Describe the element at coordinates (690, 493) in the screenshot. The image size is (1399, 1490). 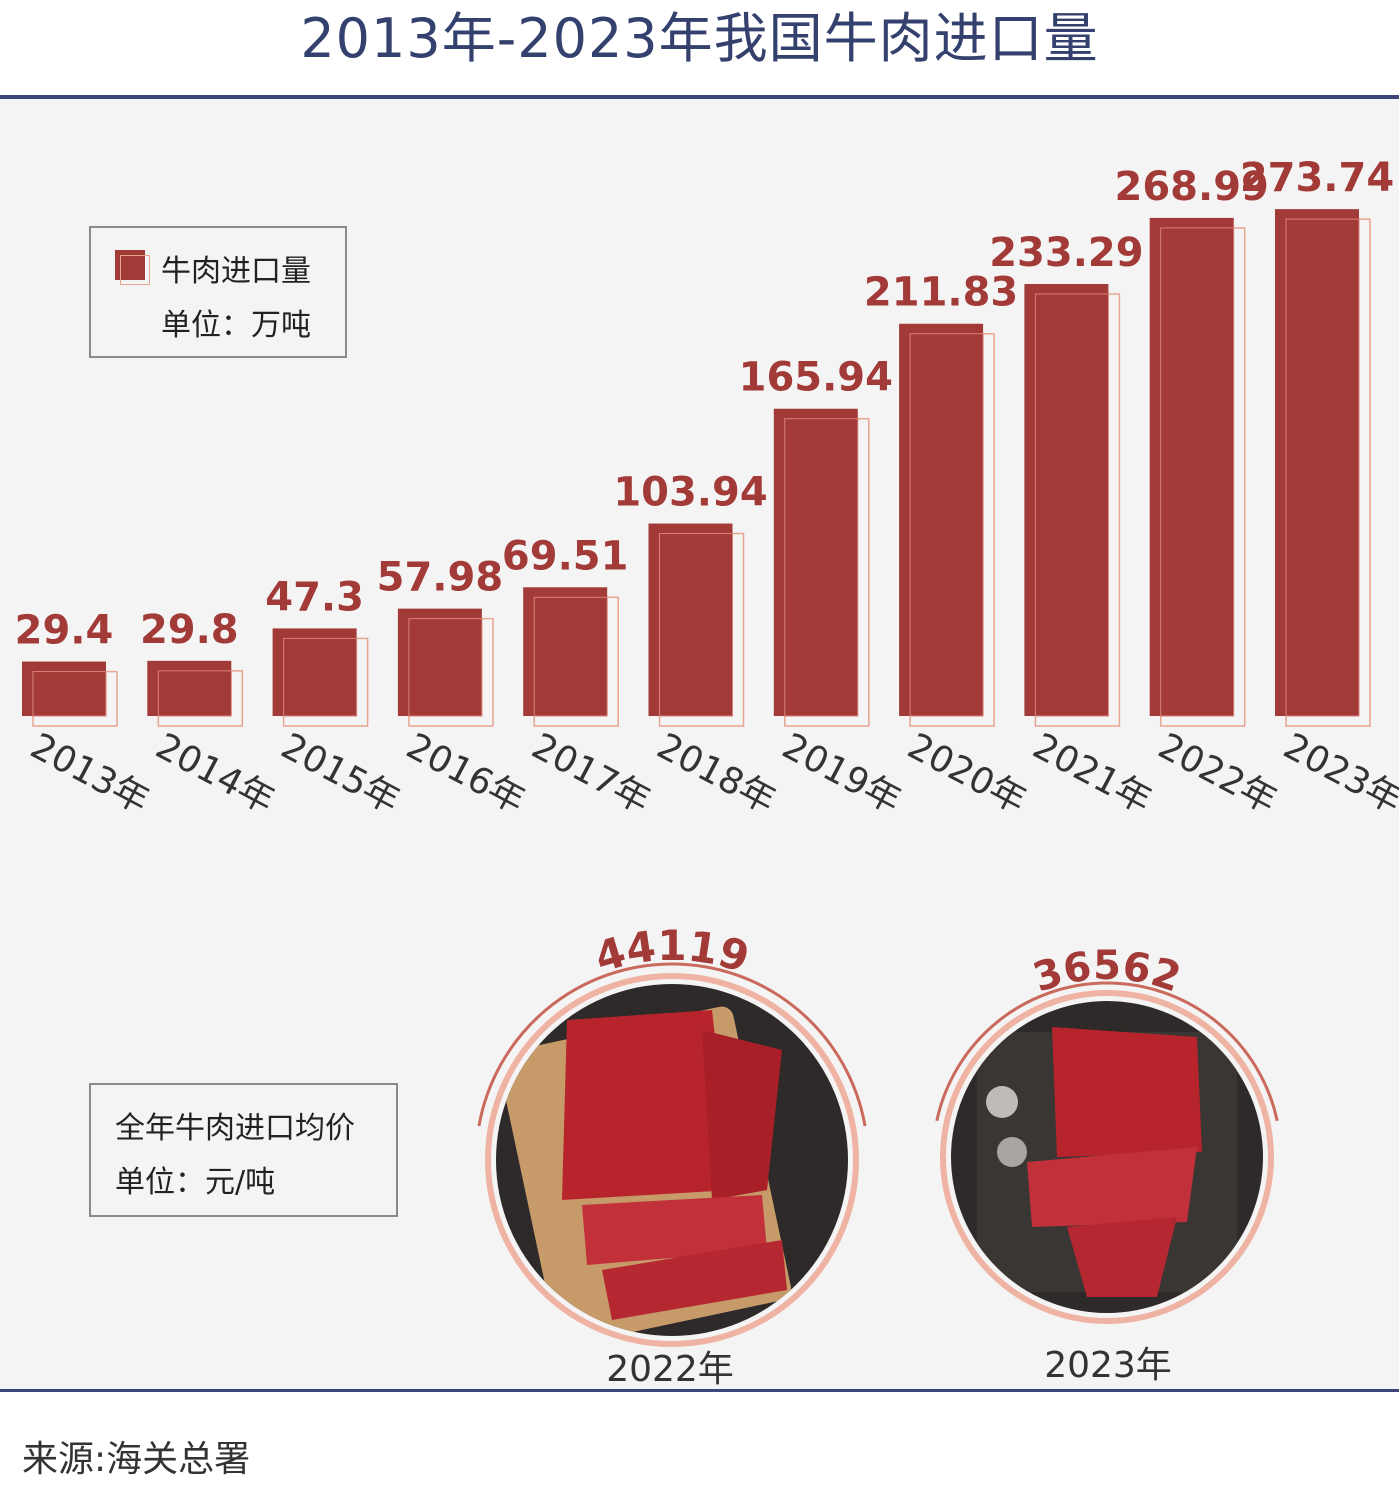
I see `value-label: 103.94` at that location.